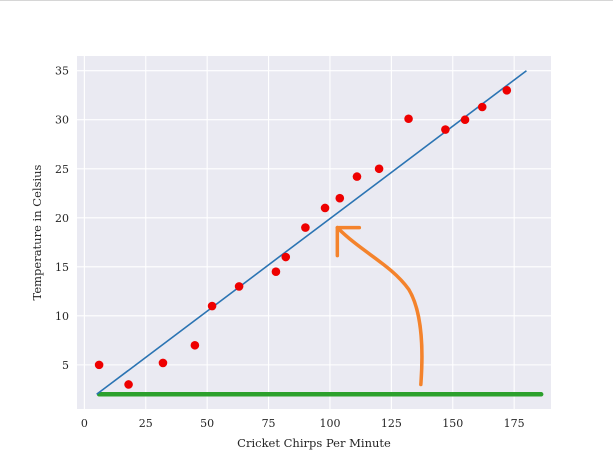 The height and width of the screenshot is (460, 613). I want to click on x-tick-label: 150, so click(452, 423).